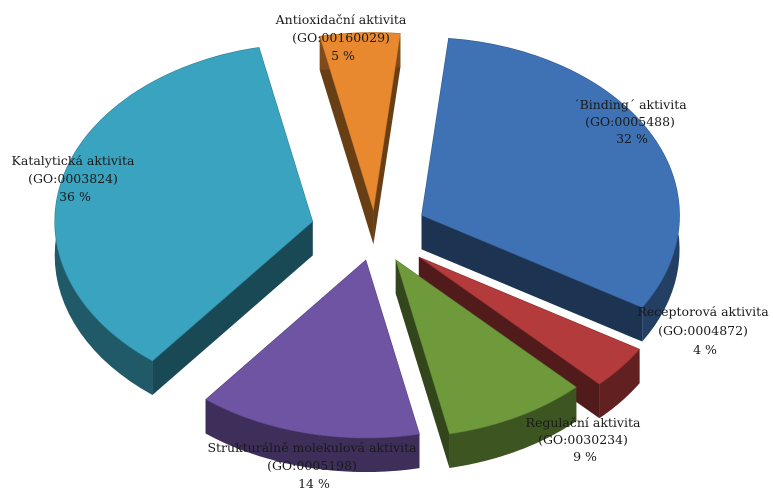  What do you see at coordinates (75, 178) in the screenshot?
I see `slice-label-katalyticka: Katalytická aktivita (GO:0003824) 36 %` at bounding box center [75, 178].